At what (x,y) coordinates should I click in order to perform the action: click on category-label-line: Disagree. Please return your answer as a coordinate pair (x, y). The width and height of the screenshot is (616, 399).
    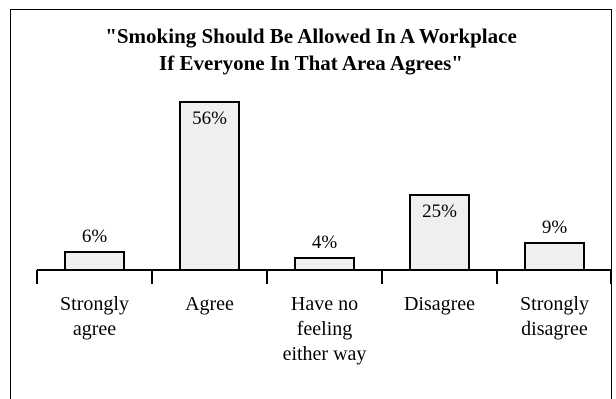
    Looking at the image, I should click on (439, 304).